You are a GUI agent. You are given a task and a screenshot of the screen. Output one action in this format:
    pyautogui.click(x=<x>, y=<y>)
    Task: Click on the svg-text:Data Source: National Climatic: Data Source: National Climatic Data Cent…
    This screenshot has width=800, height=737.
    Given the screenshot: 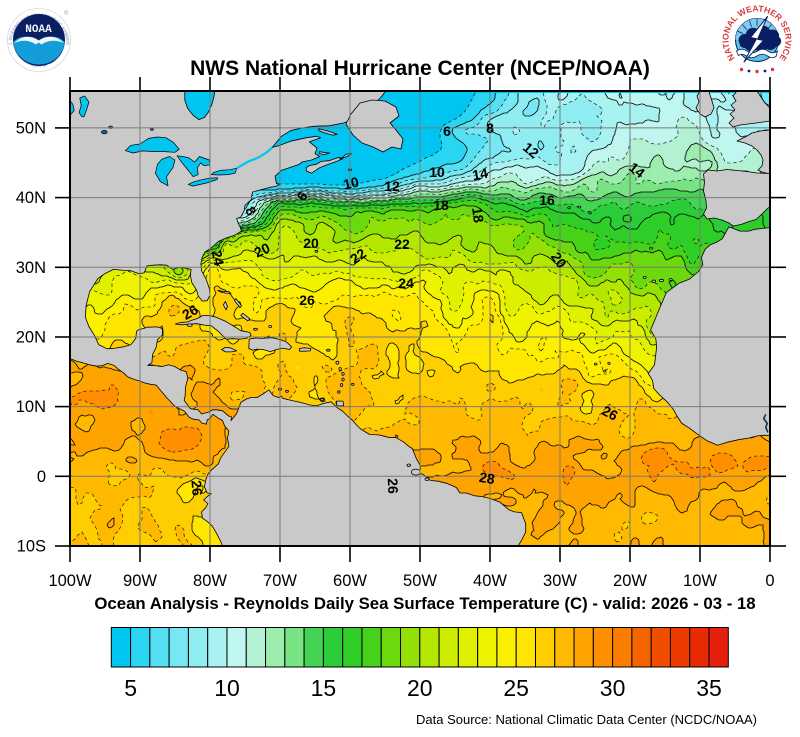 What is the action you would take?
    pyautogui.click(x=586, y=719)
    